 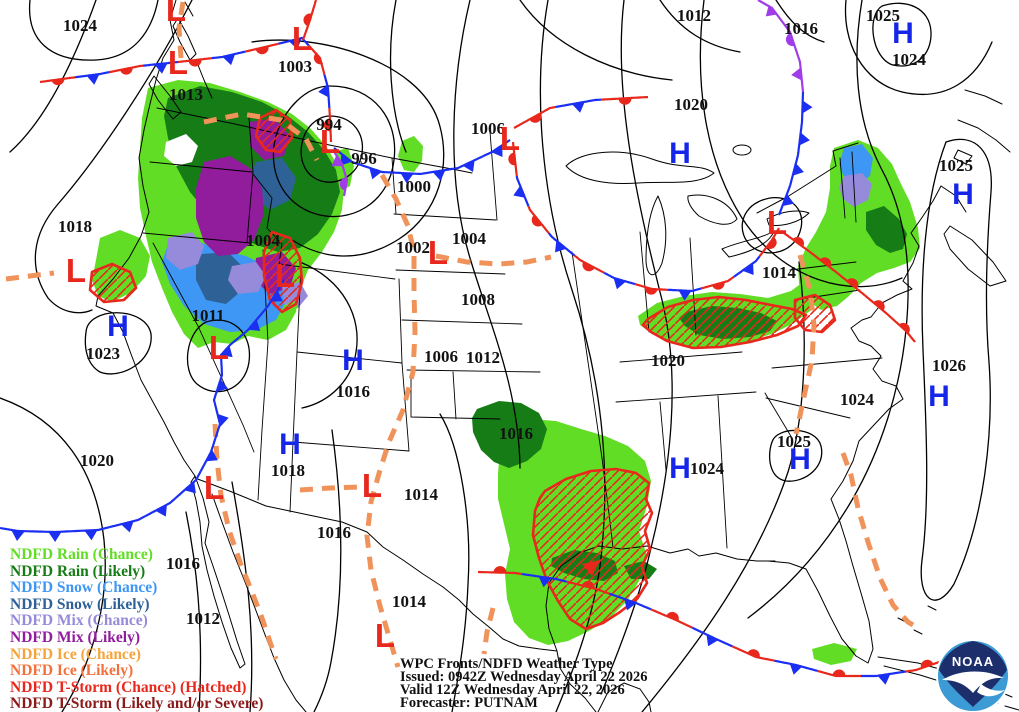 I want to click on pressure-label: 1013, so click(x=186, y=94).